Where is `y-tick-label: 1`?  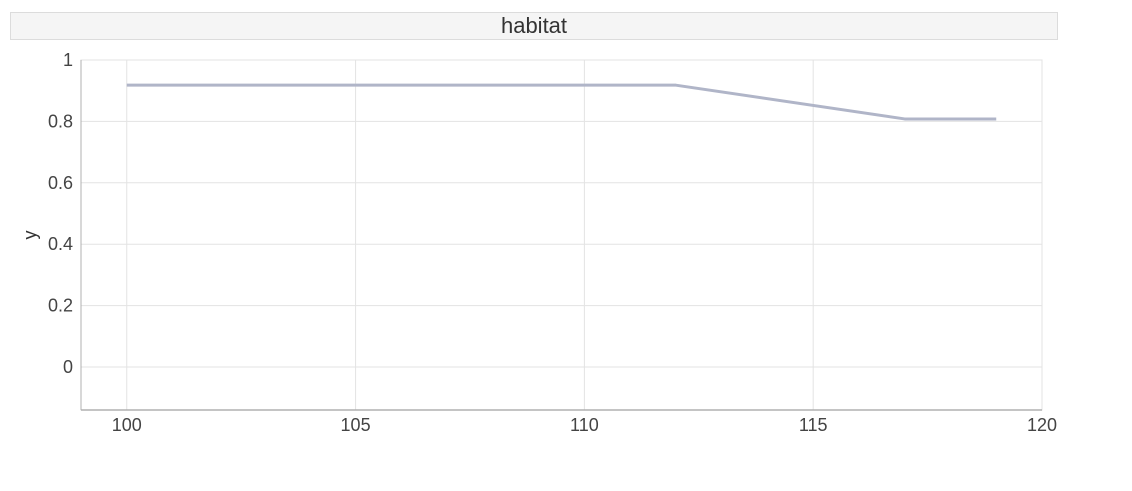
y-tick-label: 1 is located at coordinates (68, 60).